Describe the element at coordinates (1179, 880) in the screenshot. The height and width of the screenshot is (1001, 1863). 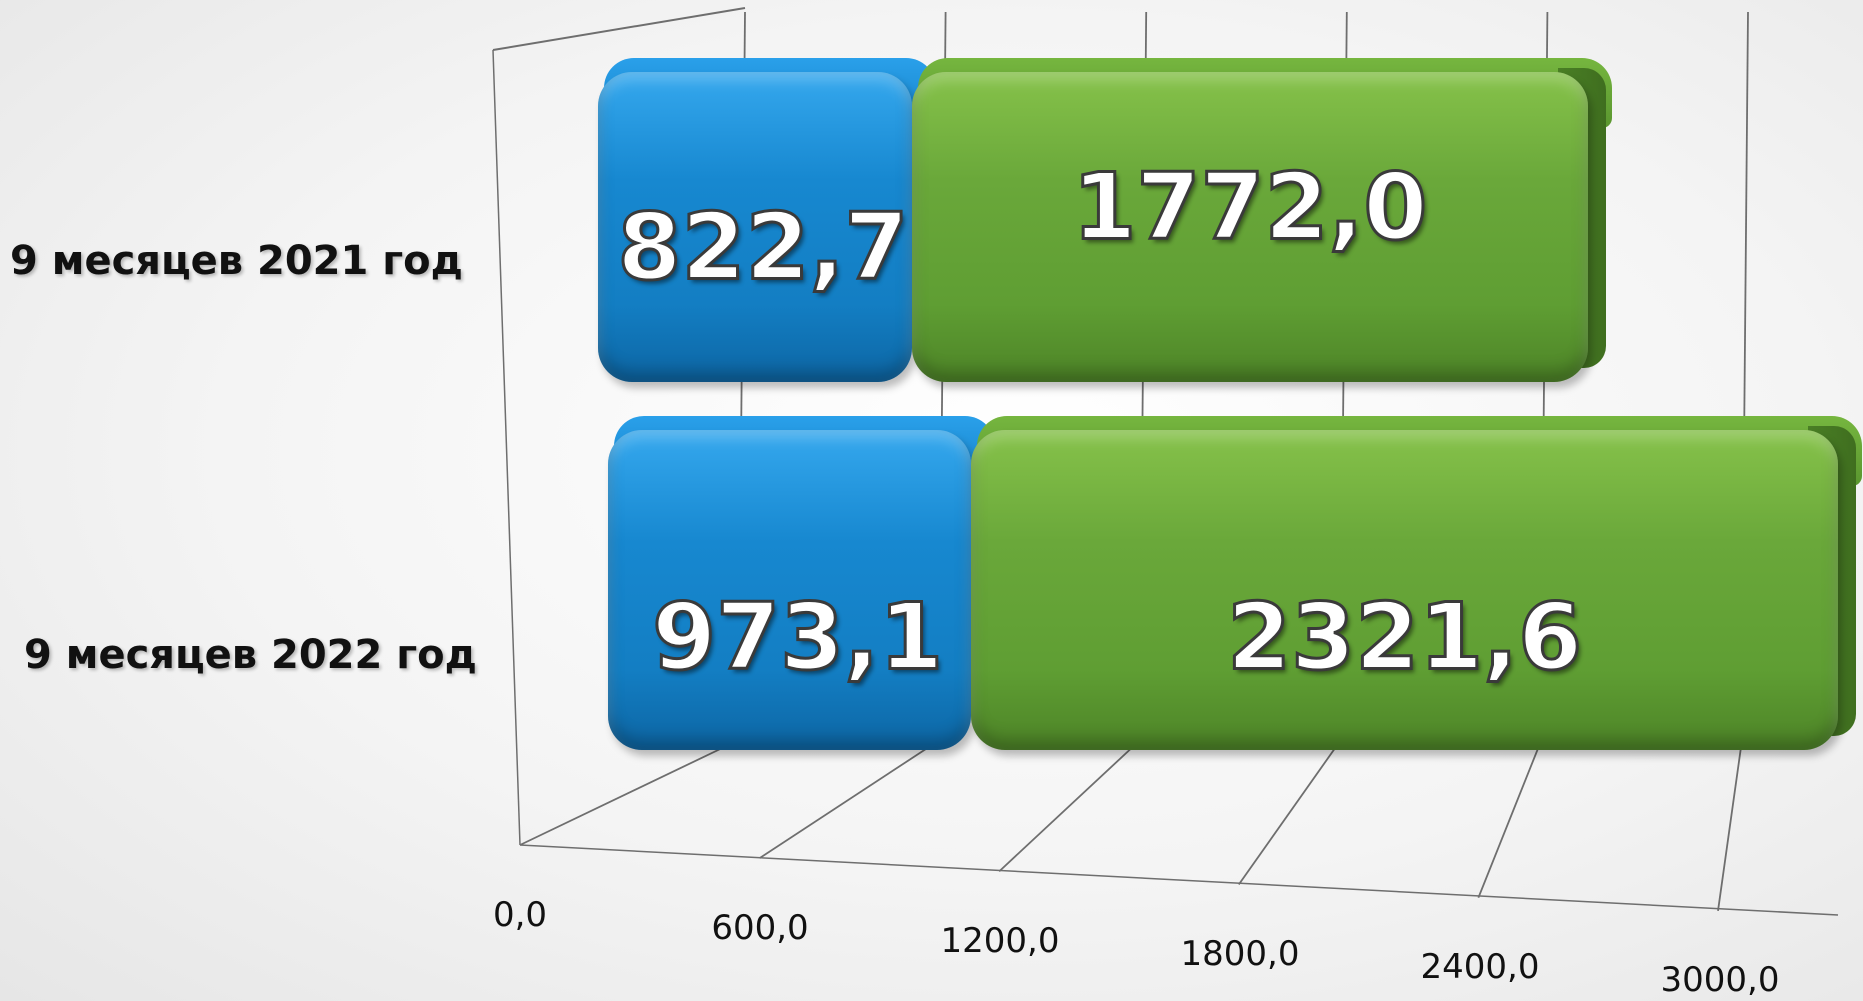
I see `floor-front-edge` at that location.